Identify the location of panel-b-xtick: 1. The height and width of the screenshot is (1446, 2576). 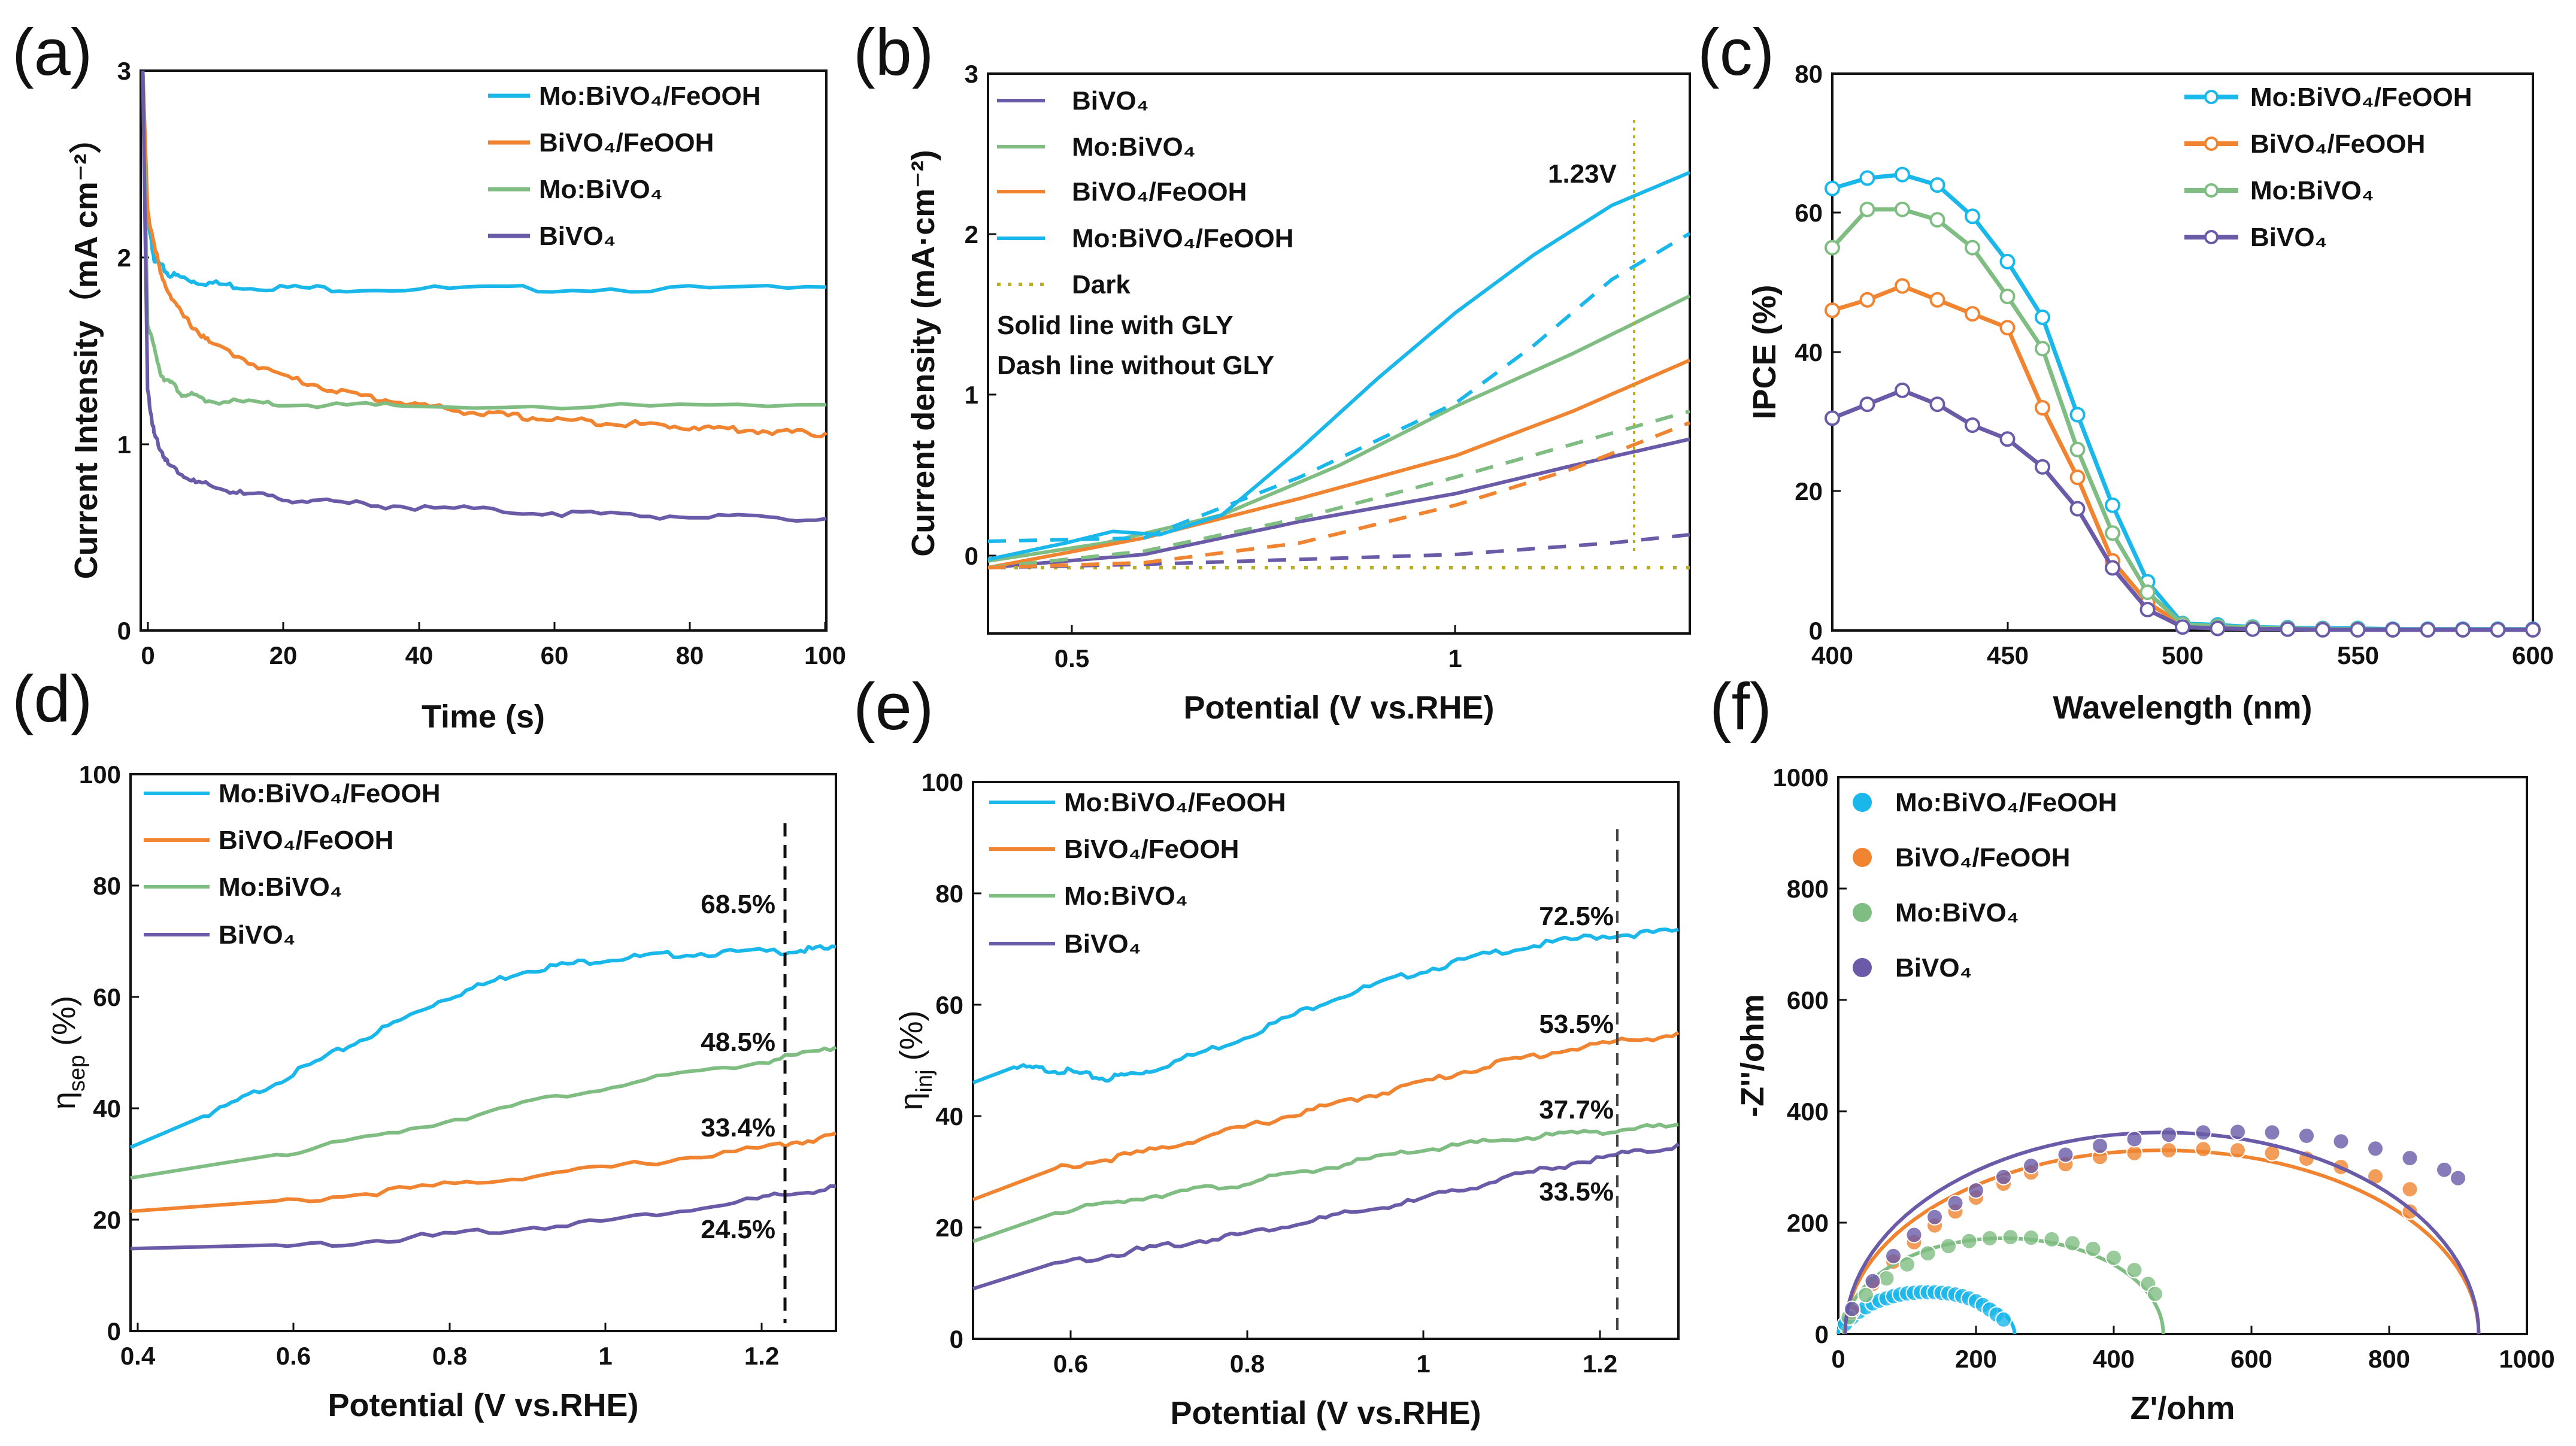
(1455, 648).